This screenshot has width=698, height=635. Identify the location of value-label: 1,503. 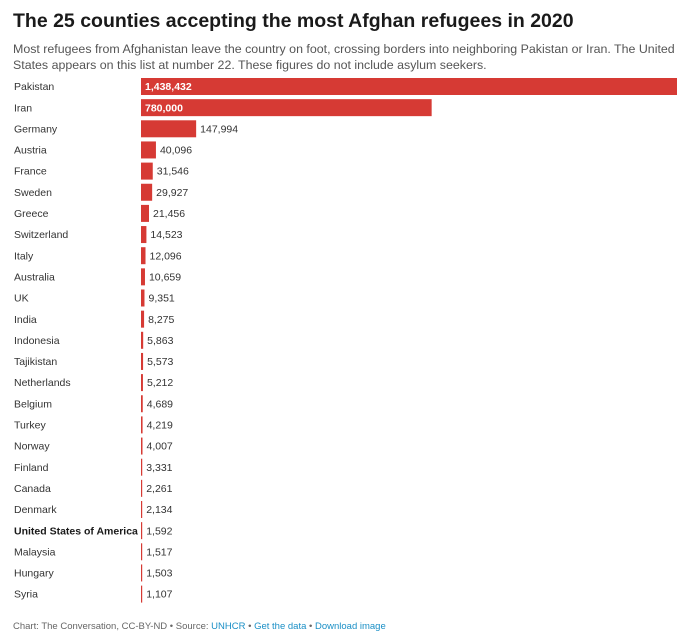
(159, 574).